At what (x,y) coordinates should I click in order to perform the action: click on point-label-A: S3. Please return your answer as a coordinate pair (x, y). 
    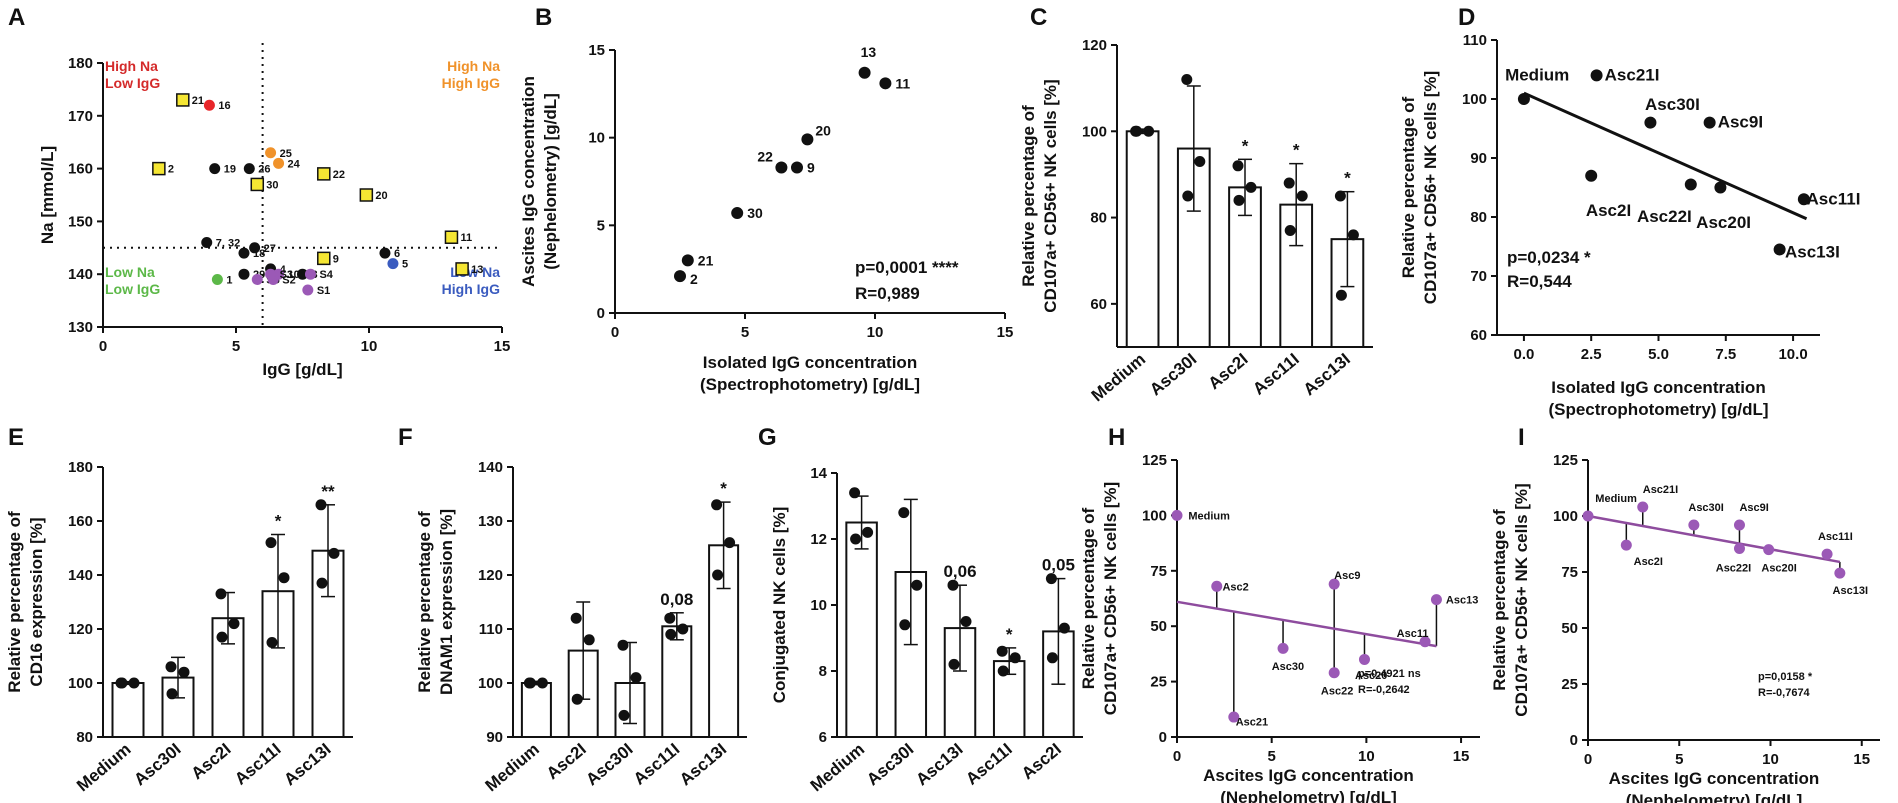
    Looking at the image, I should click on (286, 275).